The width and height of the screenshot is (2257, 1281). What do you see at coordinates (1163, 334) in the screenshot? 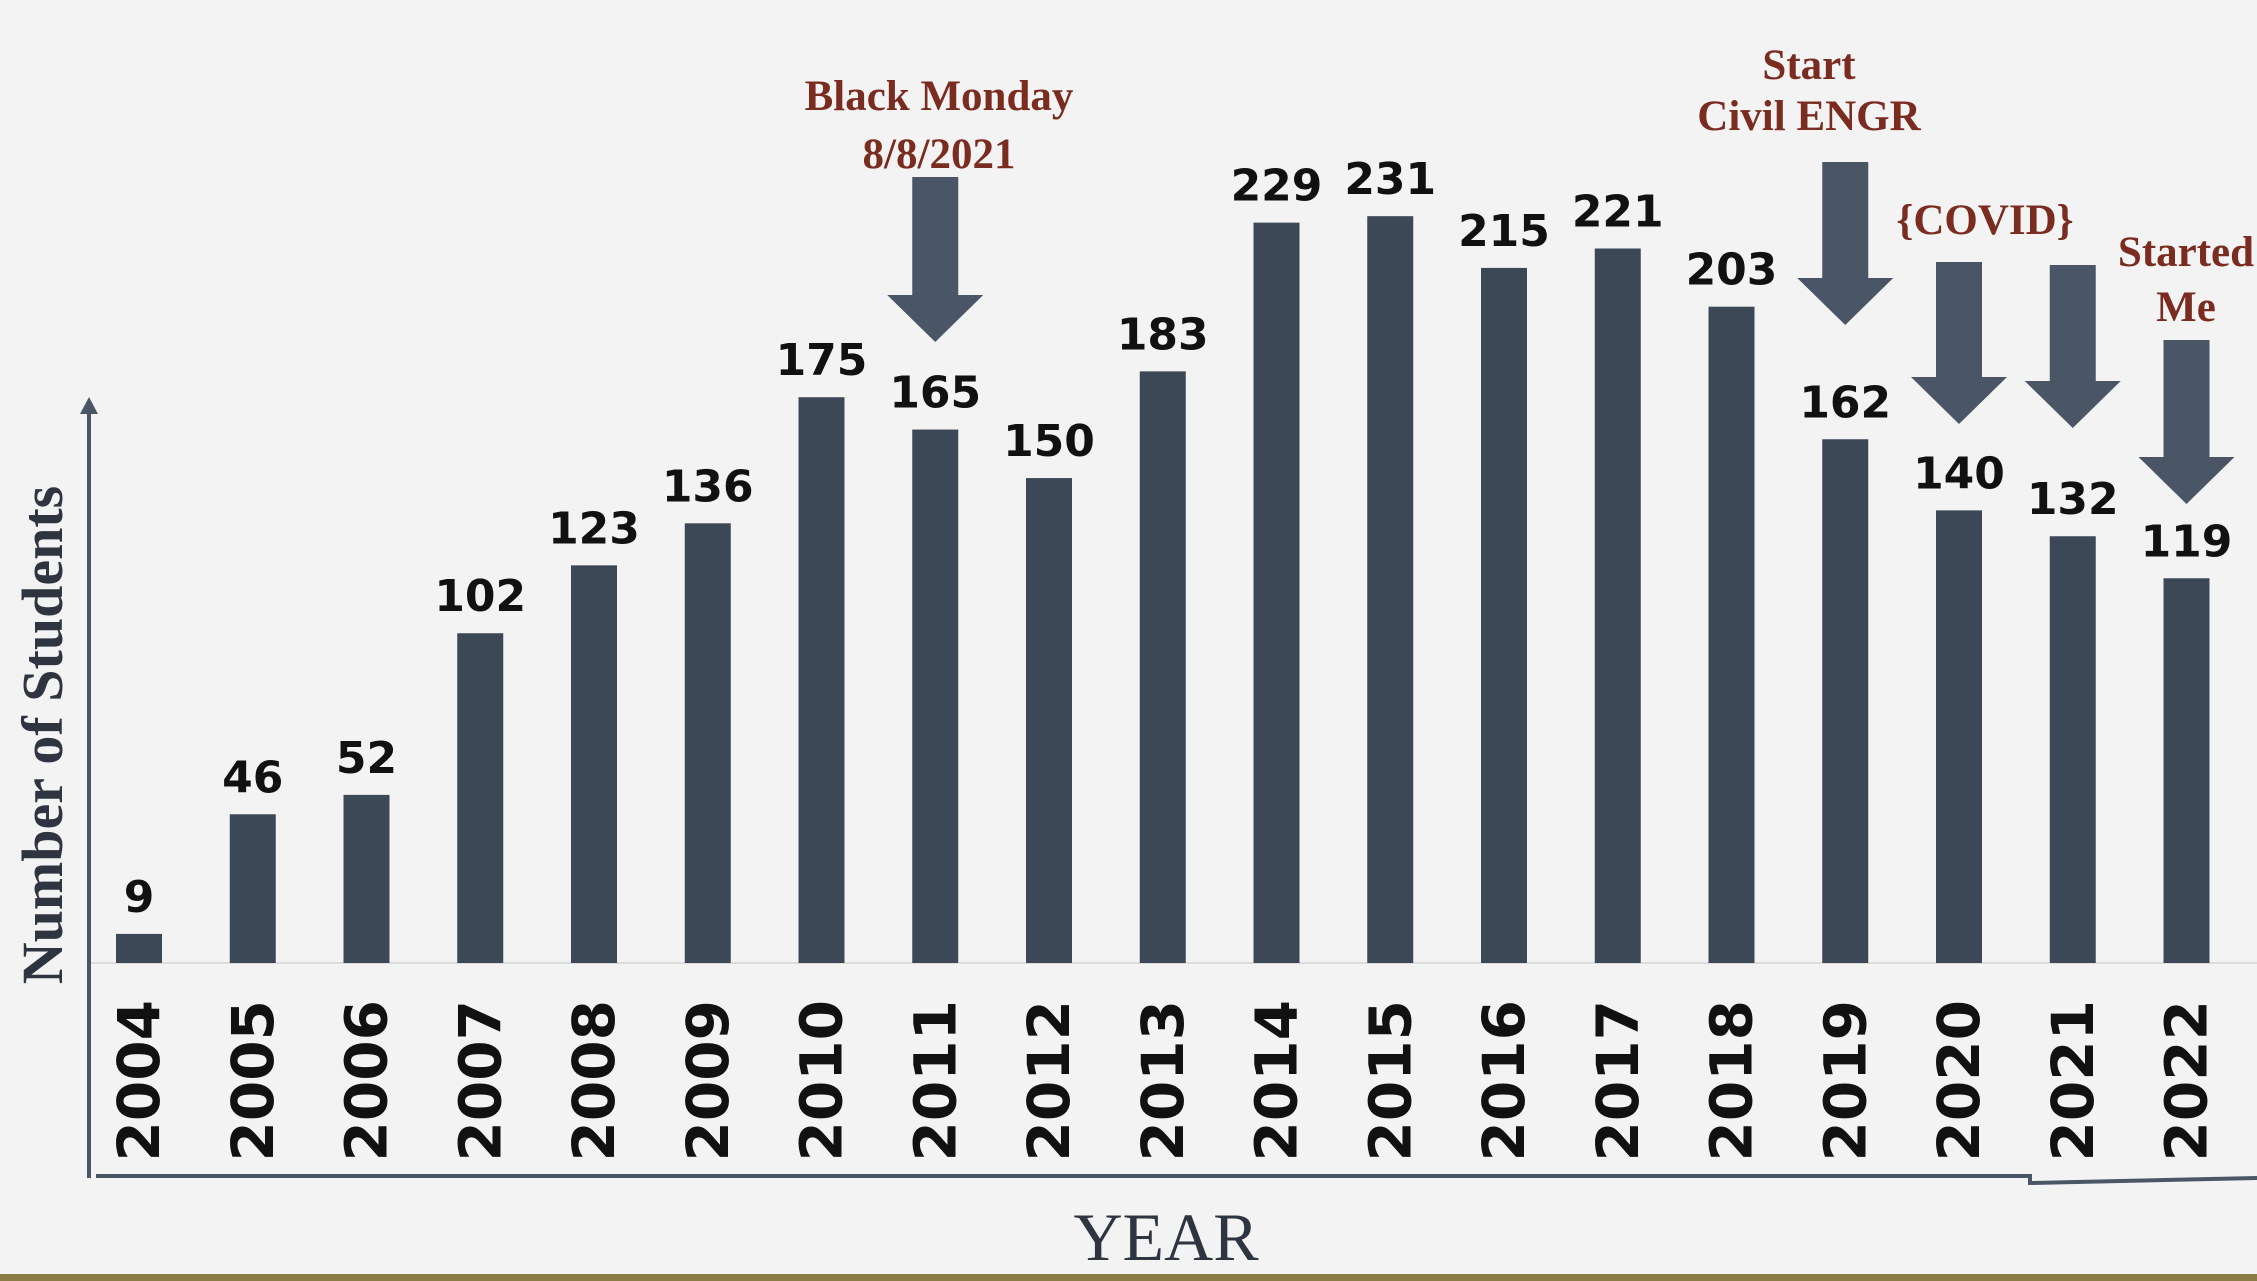
I see `data-label-2013: 183` at bounding box center [1163, 334].